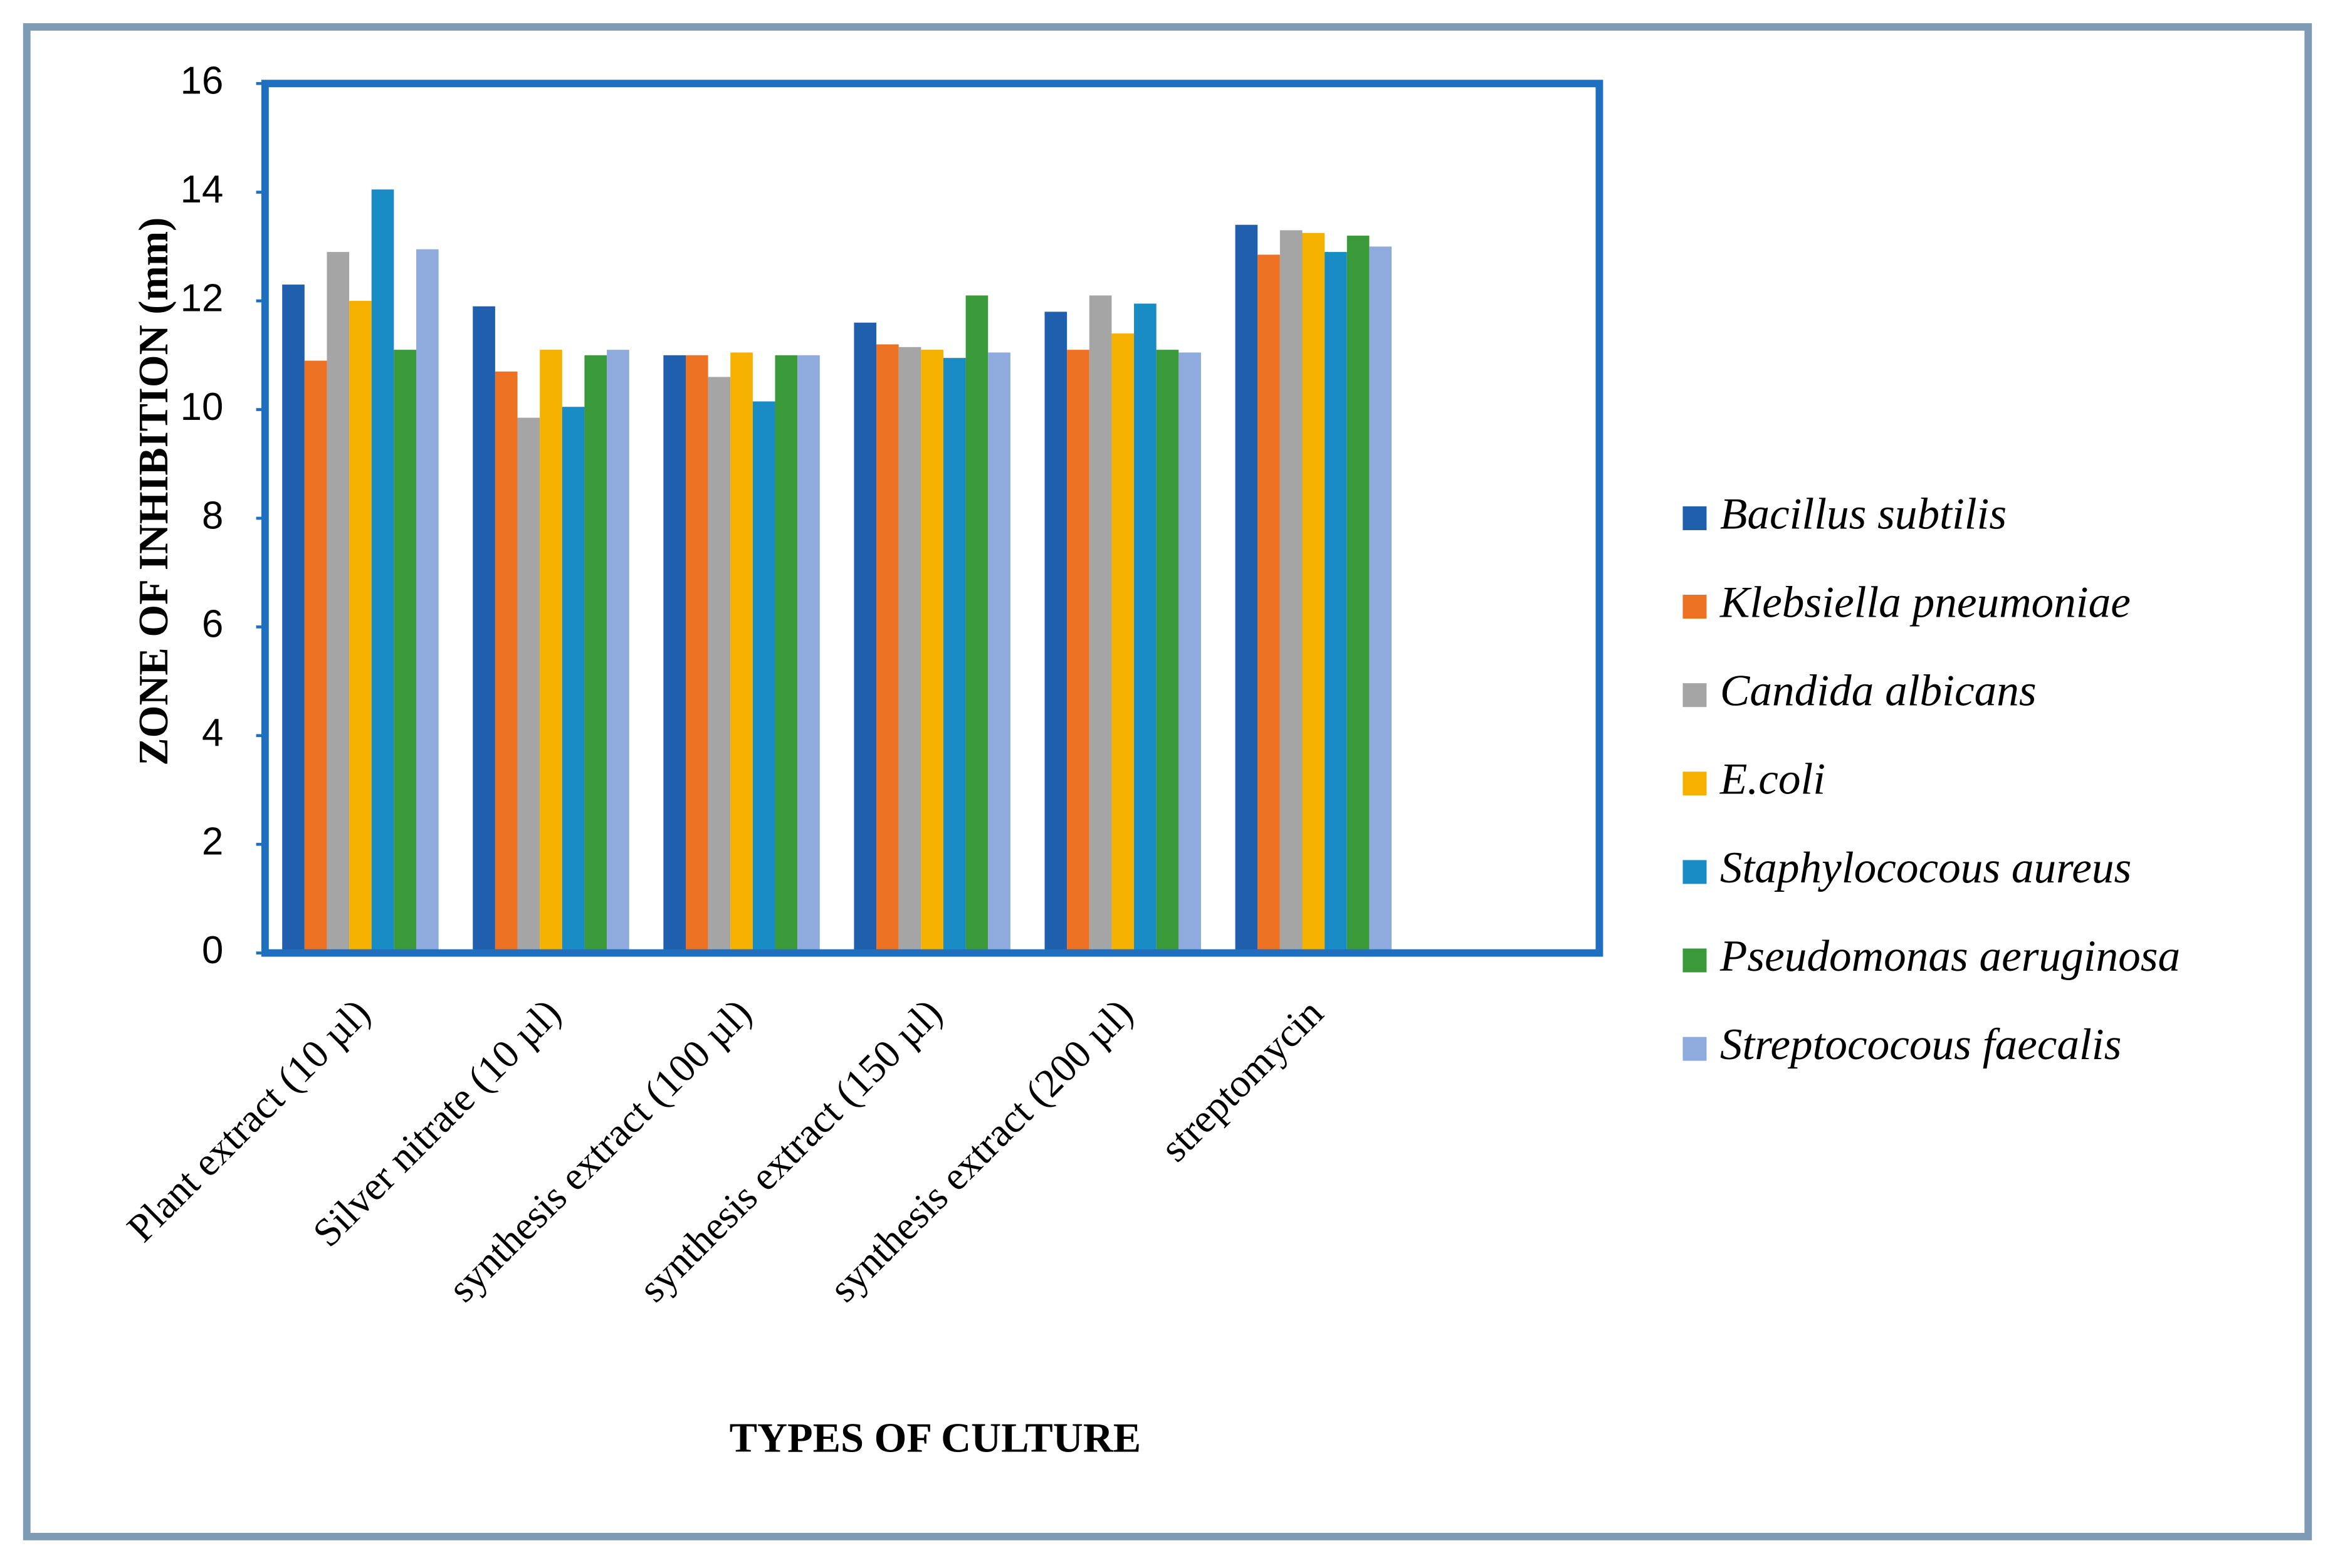 The height and width of the screenshot is (1568, 2335). Describe the element at coordinates (154, 491) in the screenshot. I see `y-axis-title: ZONE OF INHIBITION (mm)` at that location.